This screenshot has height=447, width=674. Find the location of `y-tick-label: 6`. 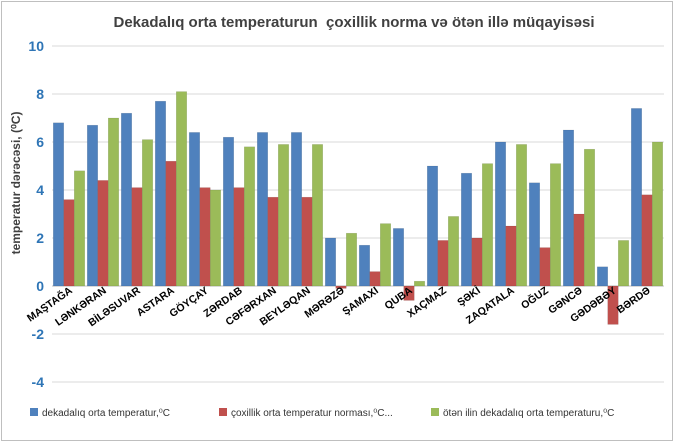

y-tick-label: 6 is located at coordinates (40, 142).